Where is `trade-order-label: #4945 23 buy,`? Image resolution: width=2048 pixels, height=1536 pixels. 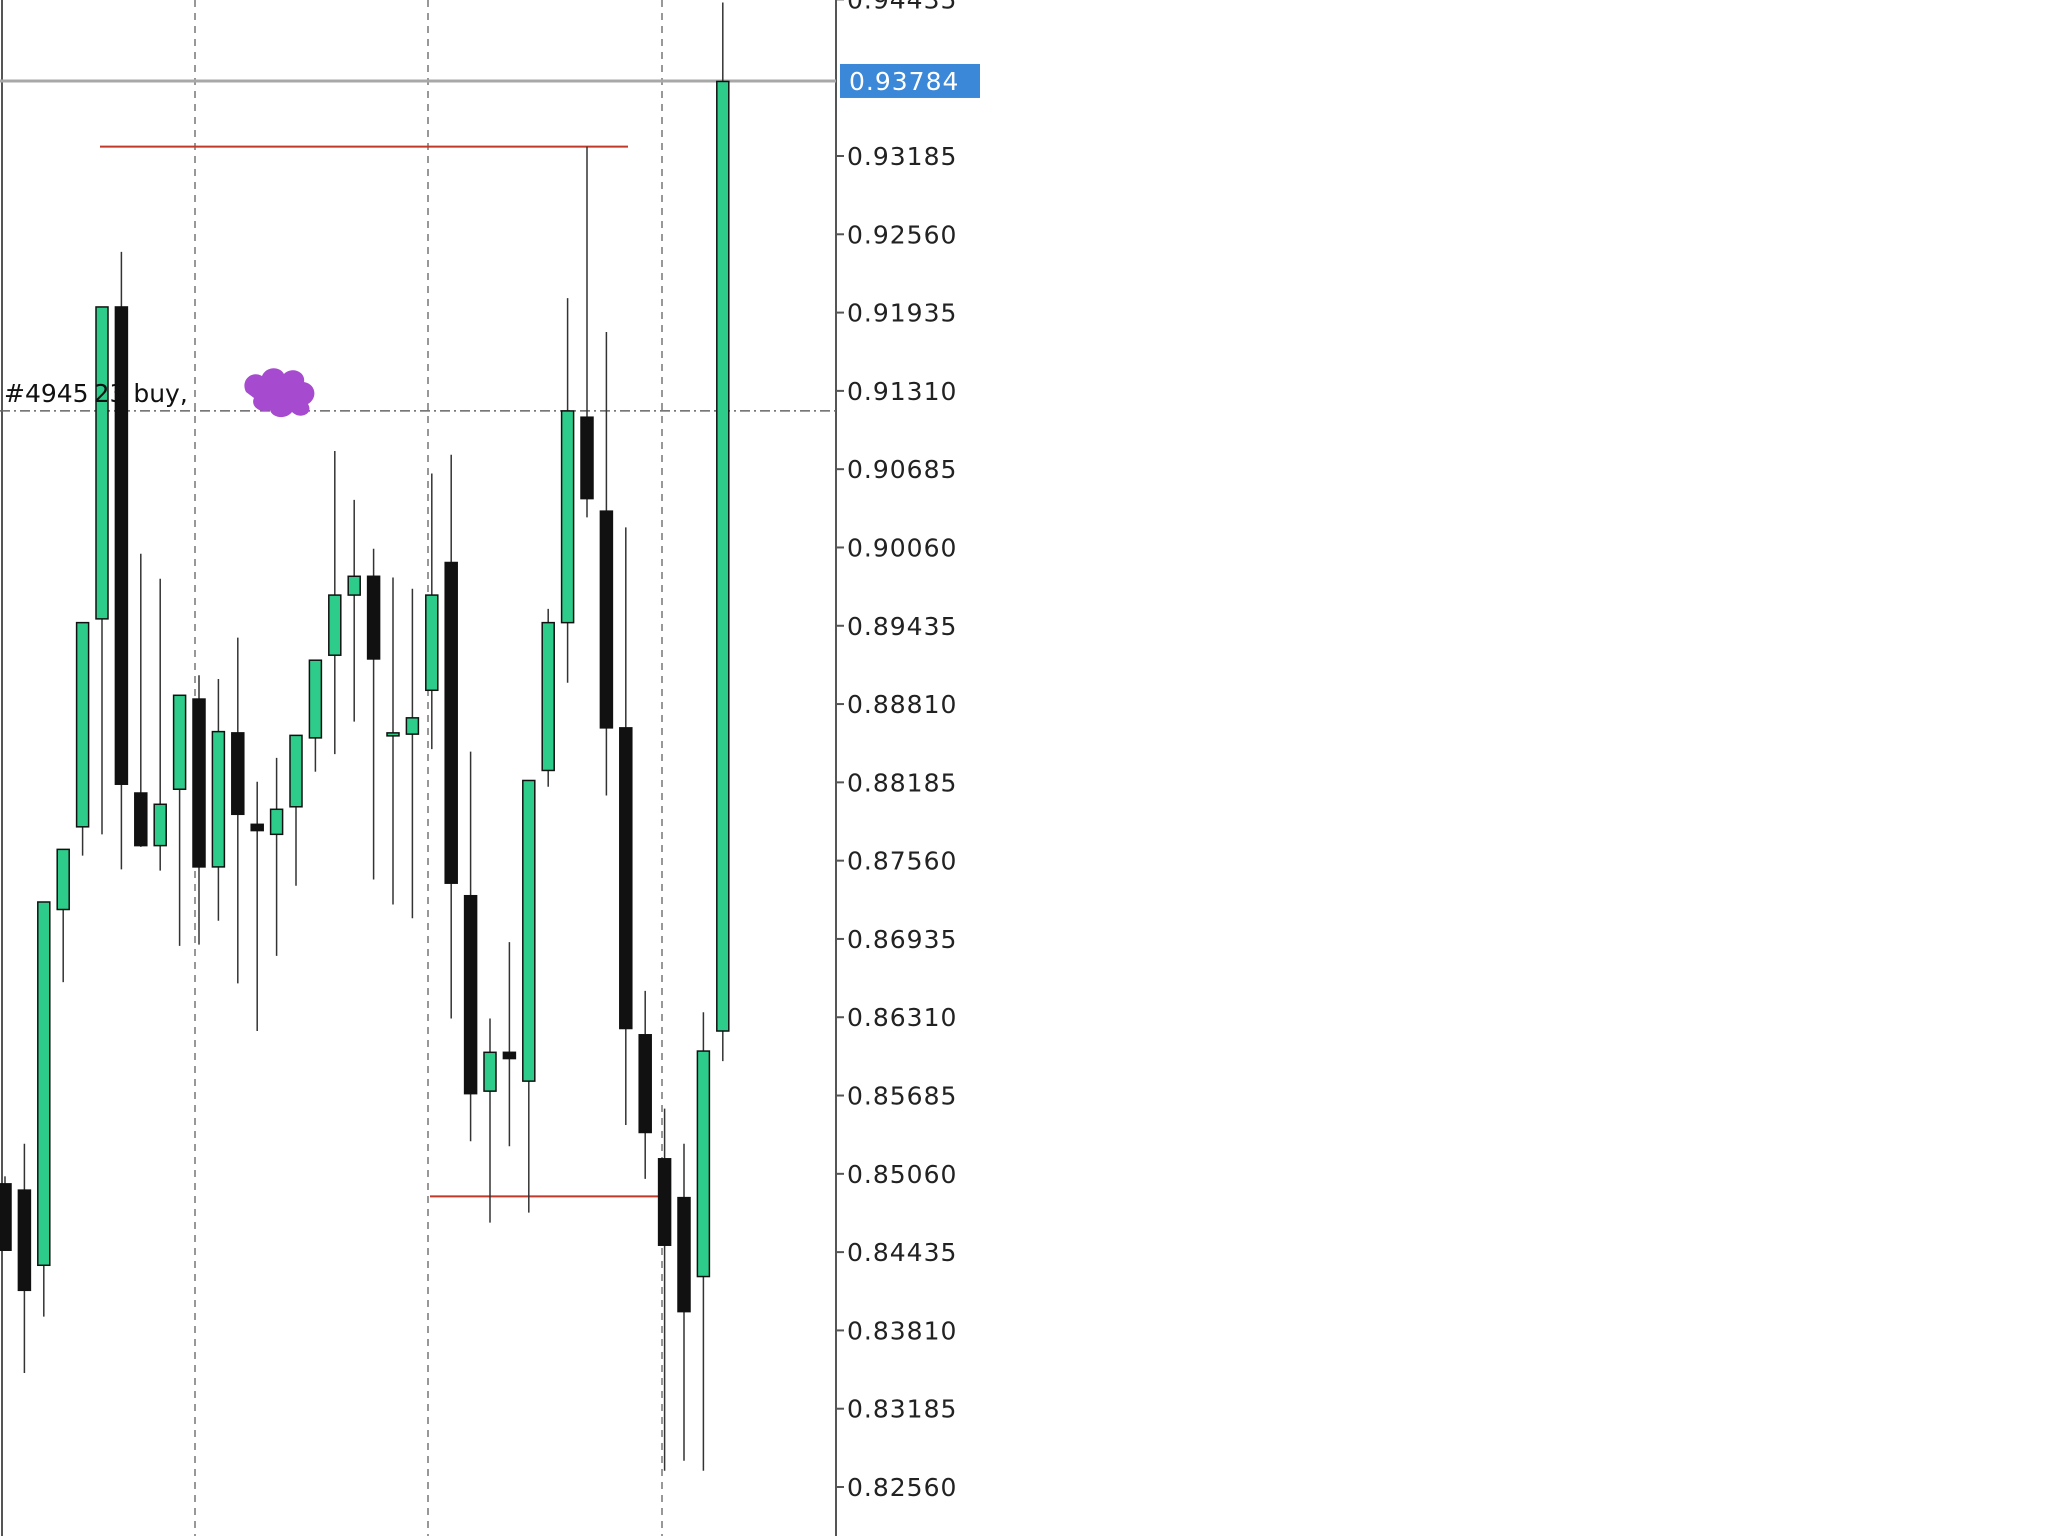 trade-order-label: #4945 23 buy, is located at coordinates (96, 393).